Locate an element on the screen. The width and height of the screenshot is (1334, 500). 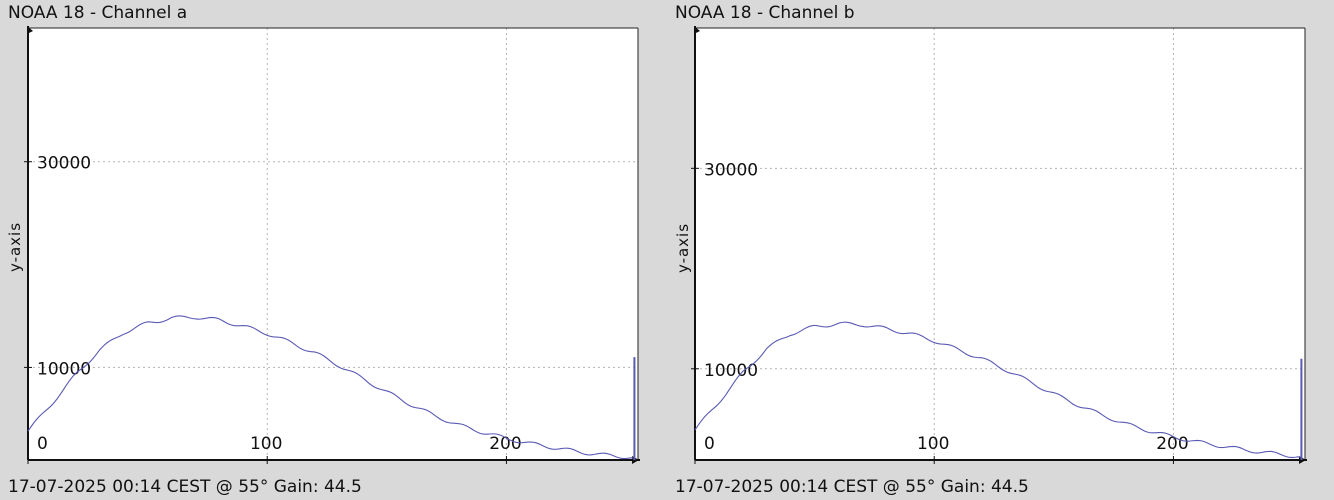
chart-title: NOAA 18 - Channel a is located at coordinates (98, 13).